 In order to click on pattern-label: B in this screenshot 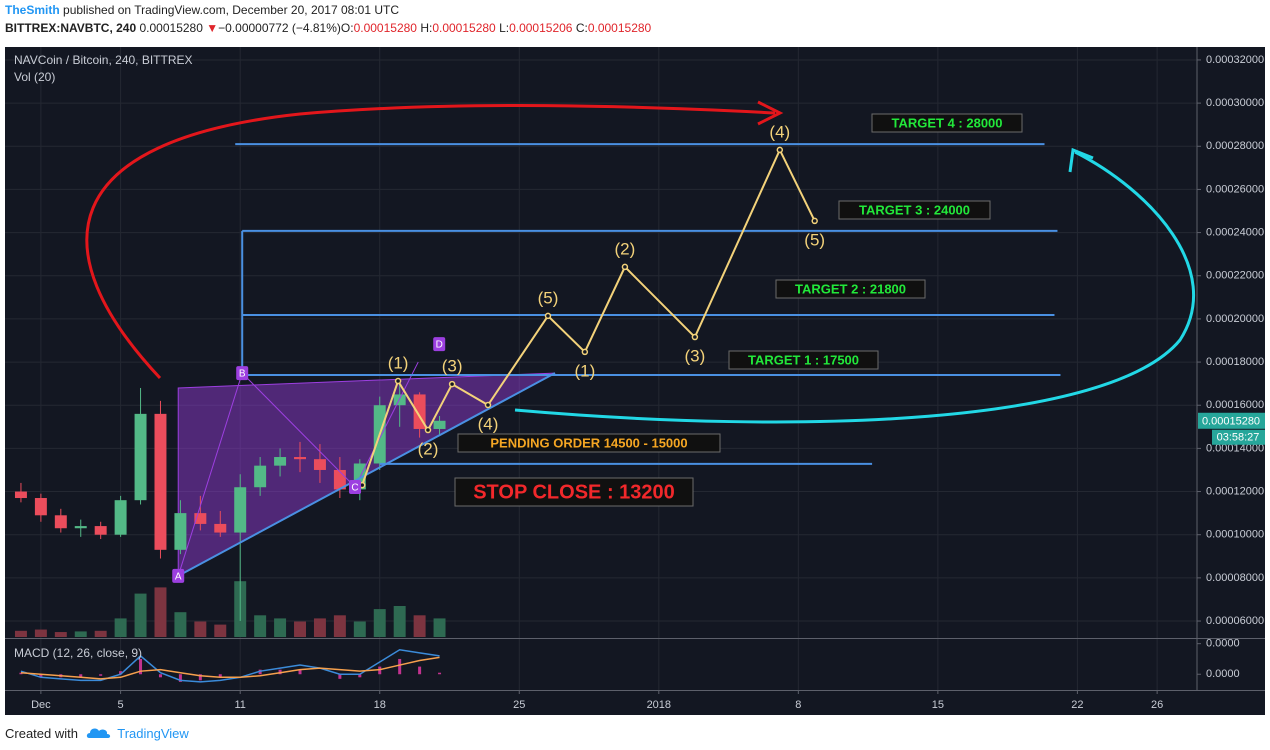, I will do `click(242, 374)`.